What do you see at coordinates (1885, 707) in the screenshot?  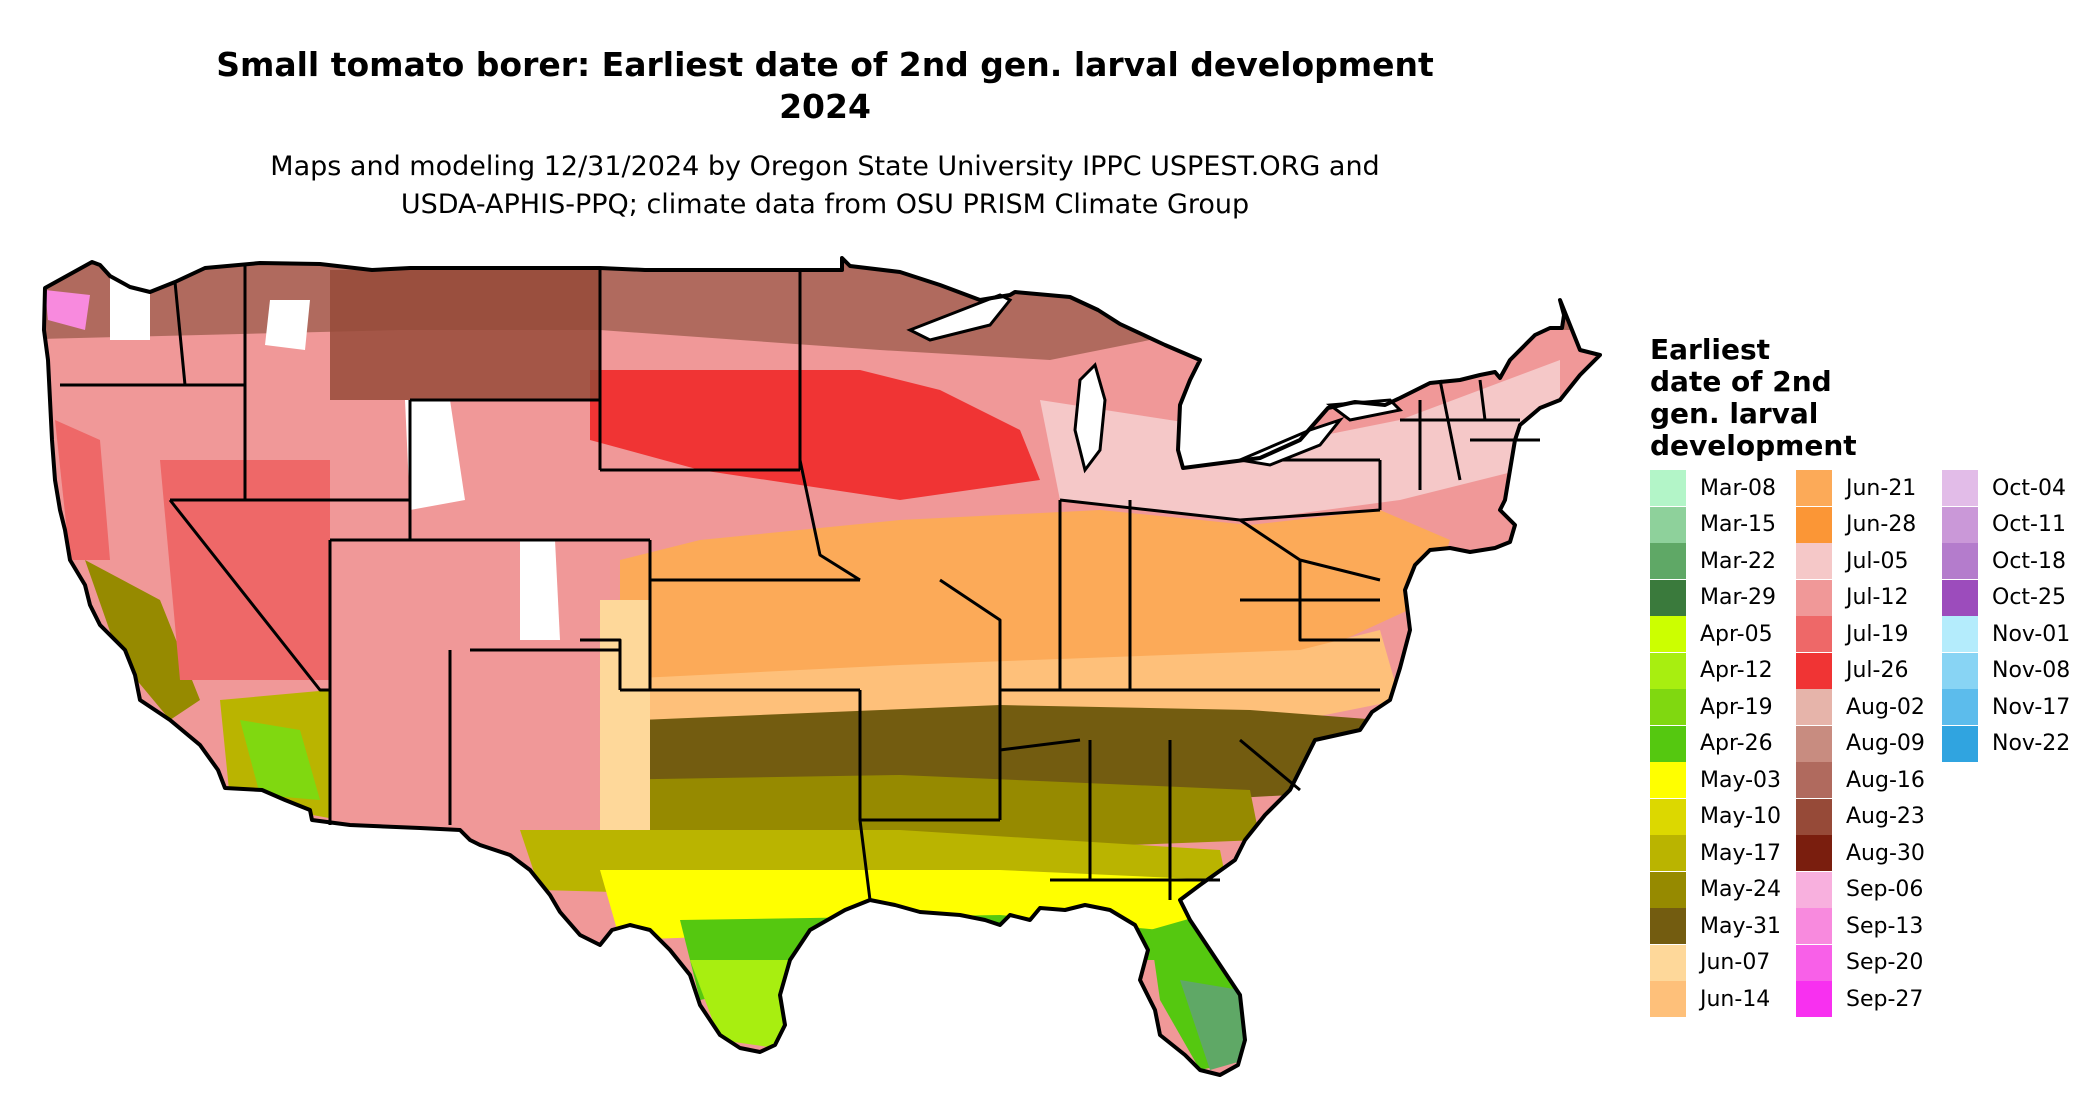 I see `legend-label: Aug-02` at bounding box center [1885, 707].